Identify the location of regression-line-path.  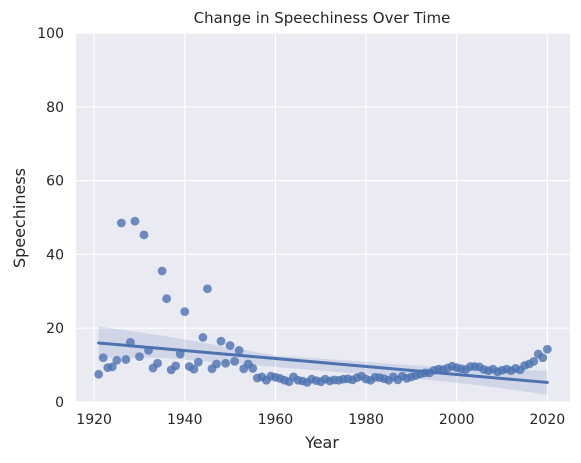
(323, 362).